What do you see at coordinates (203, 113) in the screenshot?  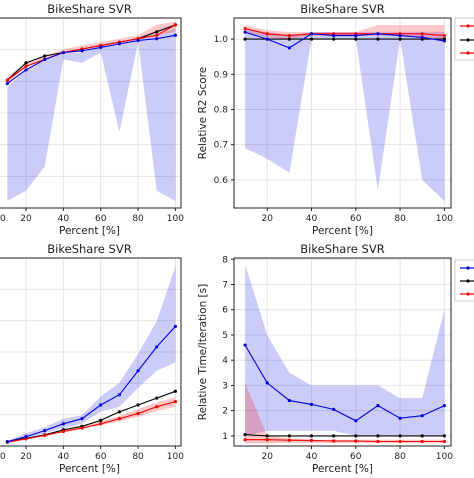 I see `y-axis-label: Relative R2 Score` at bounding box center [203, 113].